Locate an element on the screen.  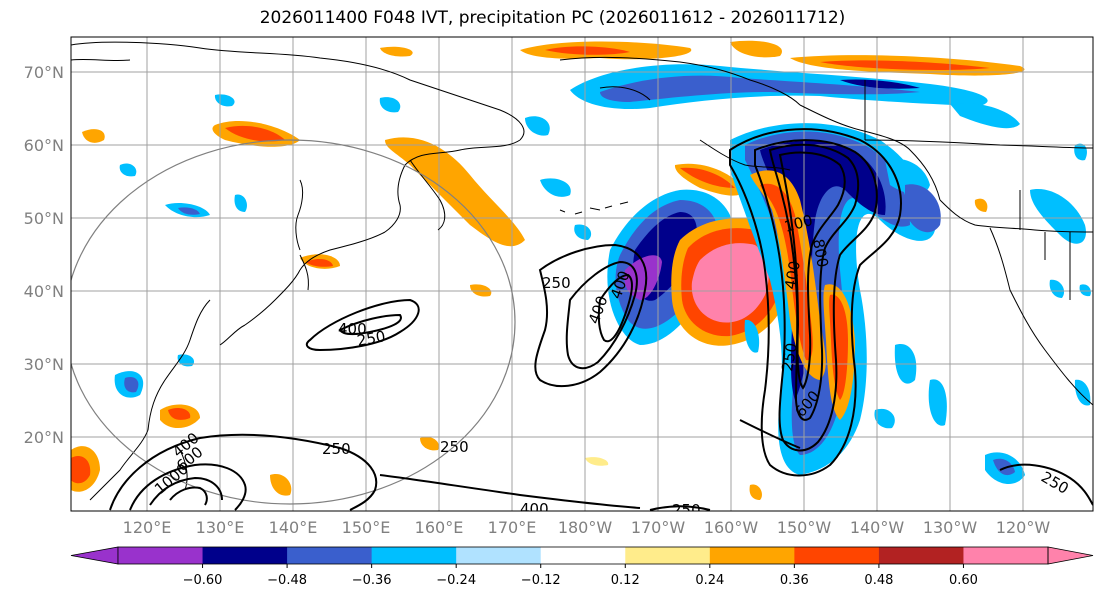
colorbar-tick-label: −0.24 is located at coordinates (456, 580).